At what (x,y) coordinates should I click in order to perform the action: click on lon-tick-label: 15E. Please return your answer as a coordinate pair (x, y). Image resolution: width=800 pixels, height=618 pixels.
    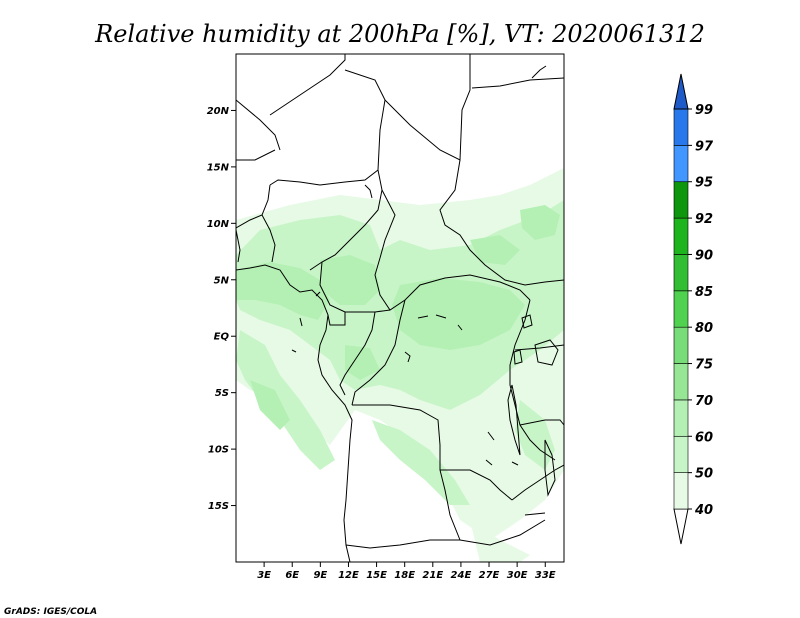
    Looking at the image, I should click on (376, 575).